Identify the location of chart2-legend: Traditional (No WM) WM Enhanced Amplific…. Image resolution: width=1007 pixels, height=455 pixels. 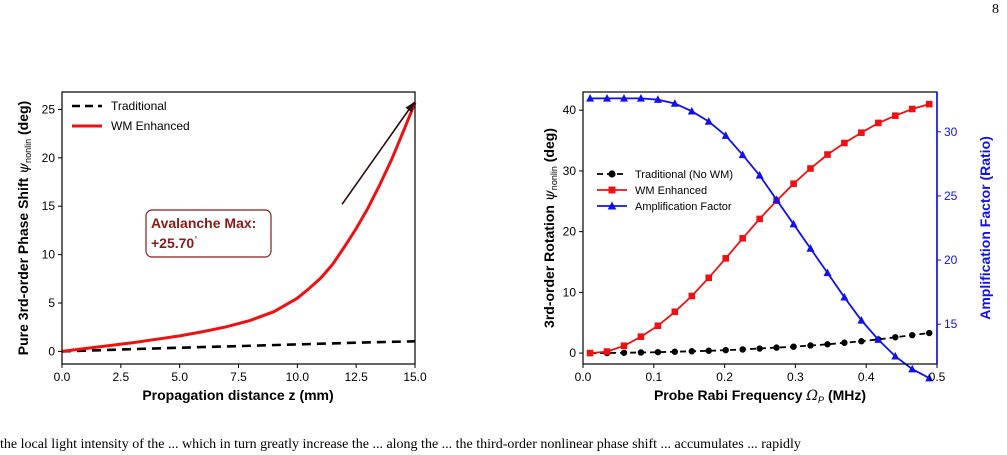
(665, 191).